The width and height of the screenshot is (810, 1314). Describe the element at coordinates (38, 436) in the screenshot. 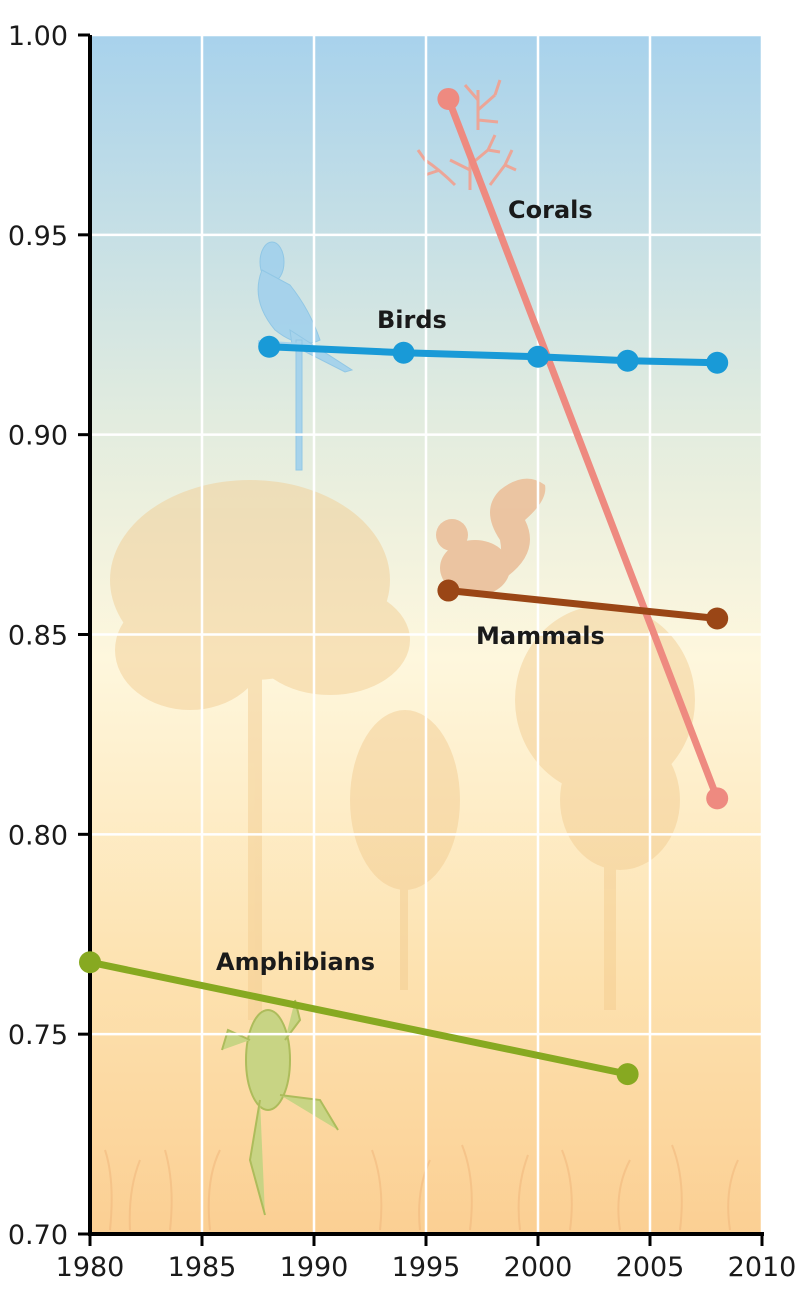

I see `y-tick-label: 0.90` at that location.